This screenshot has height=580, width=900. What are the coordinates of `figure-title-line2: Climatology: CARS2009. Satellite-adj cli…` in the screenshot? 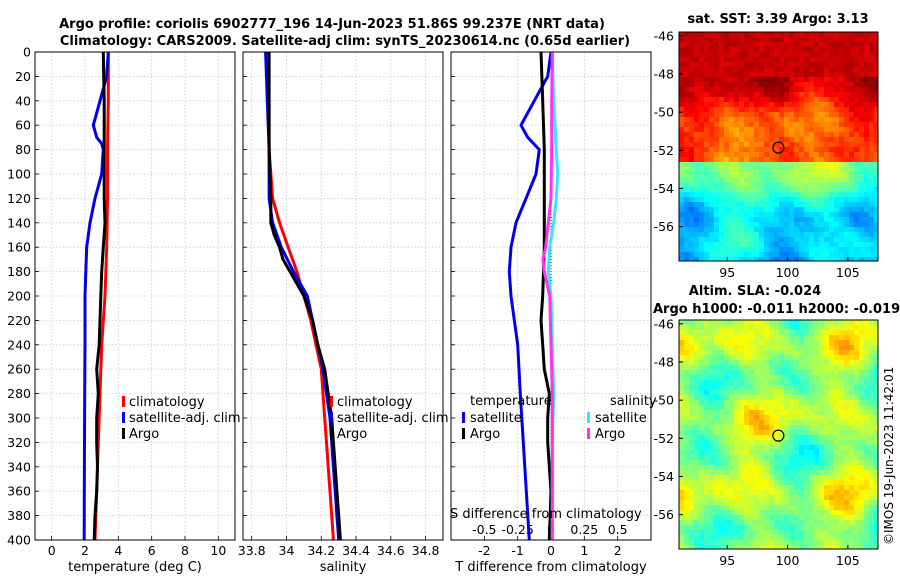 It's located at (345, 41).